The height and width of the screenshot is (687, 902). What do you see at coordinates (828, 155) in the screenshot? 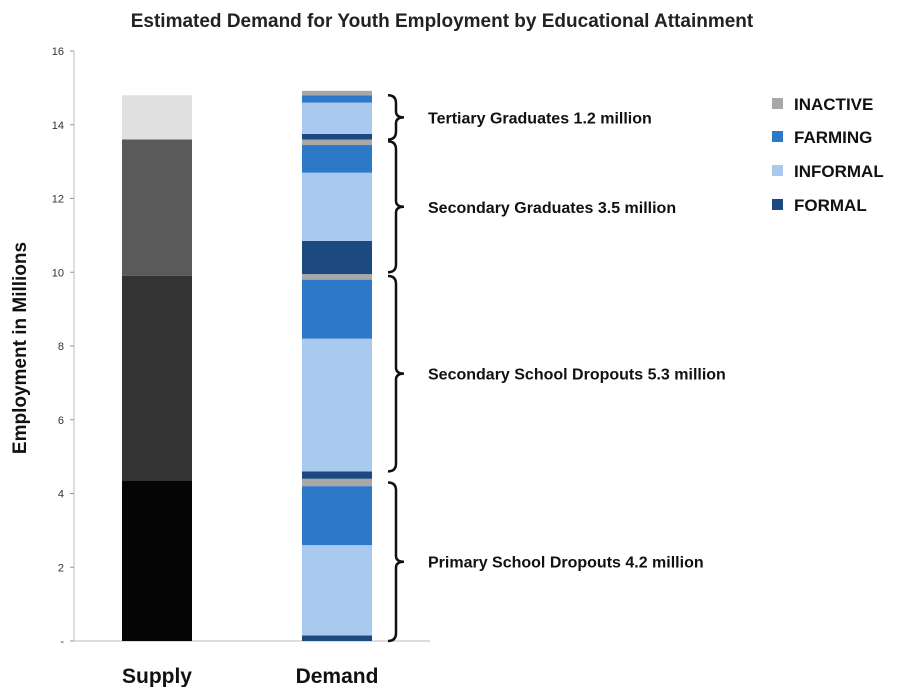
I see `legend: INACTIVE FARMING INFORMAL FORMAL` at bounding box center [828, 155].